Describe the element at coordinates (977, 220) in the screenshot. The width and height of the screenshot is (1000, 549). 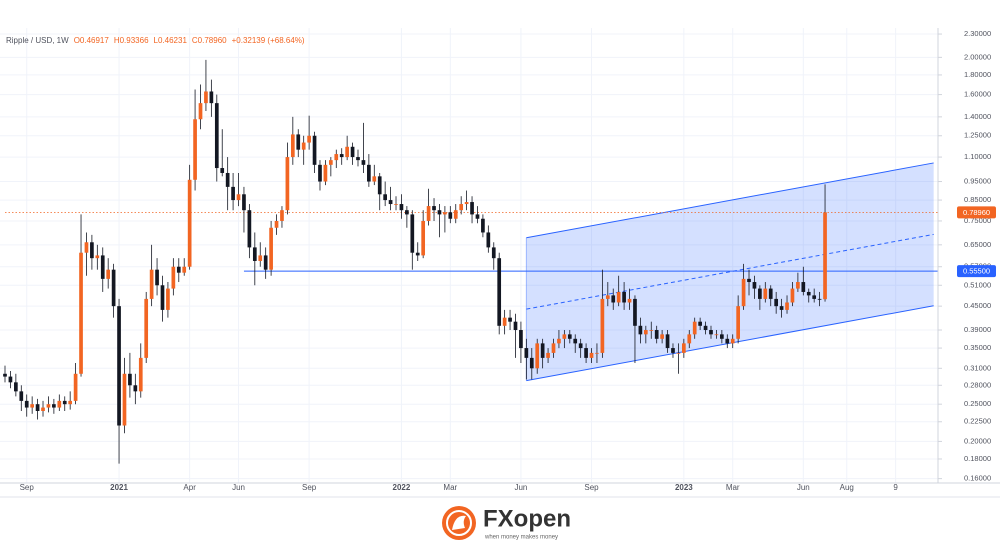
I see `y-tick-label: 0.75000` at that location.